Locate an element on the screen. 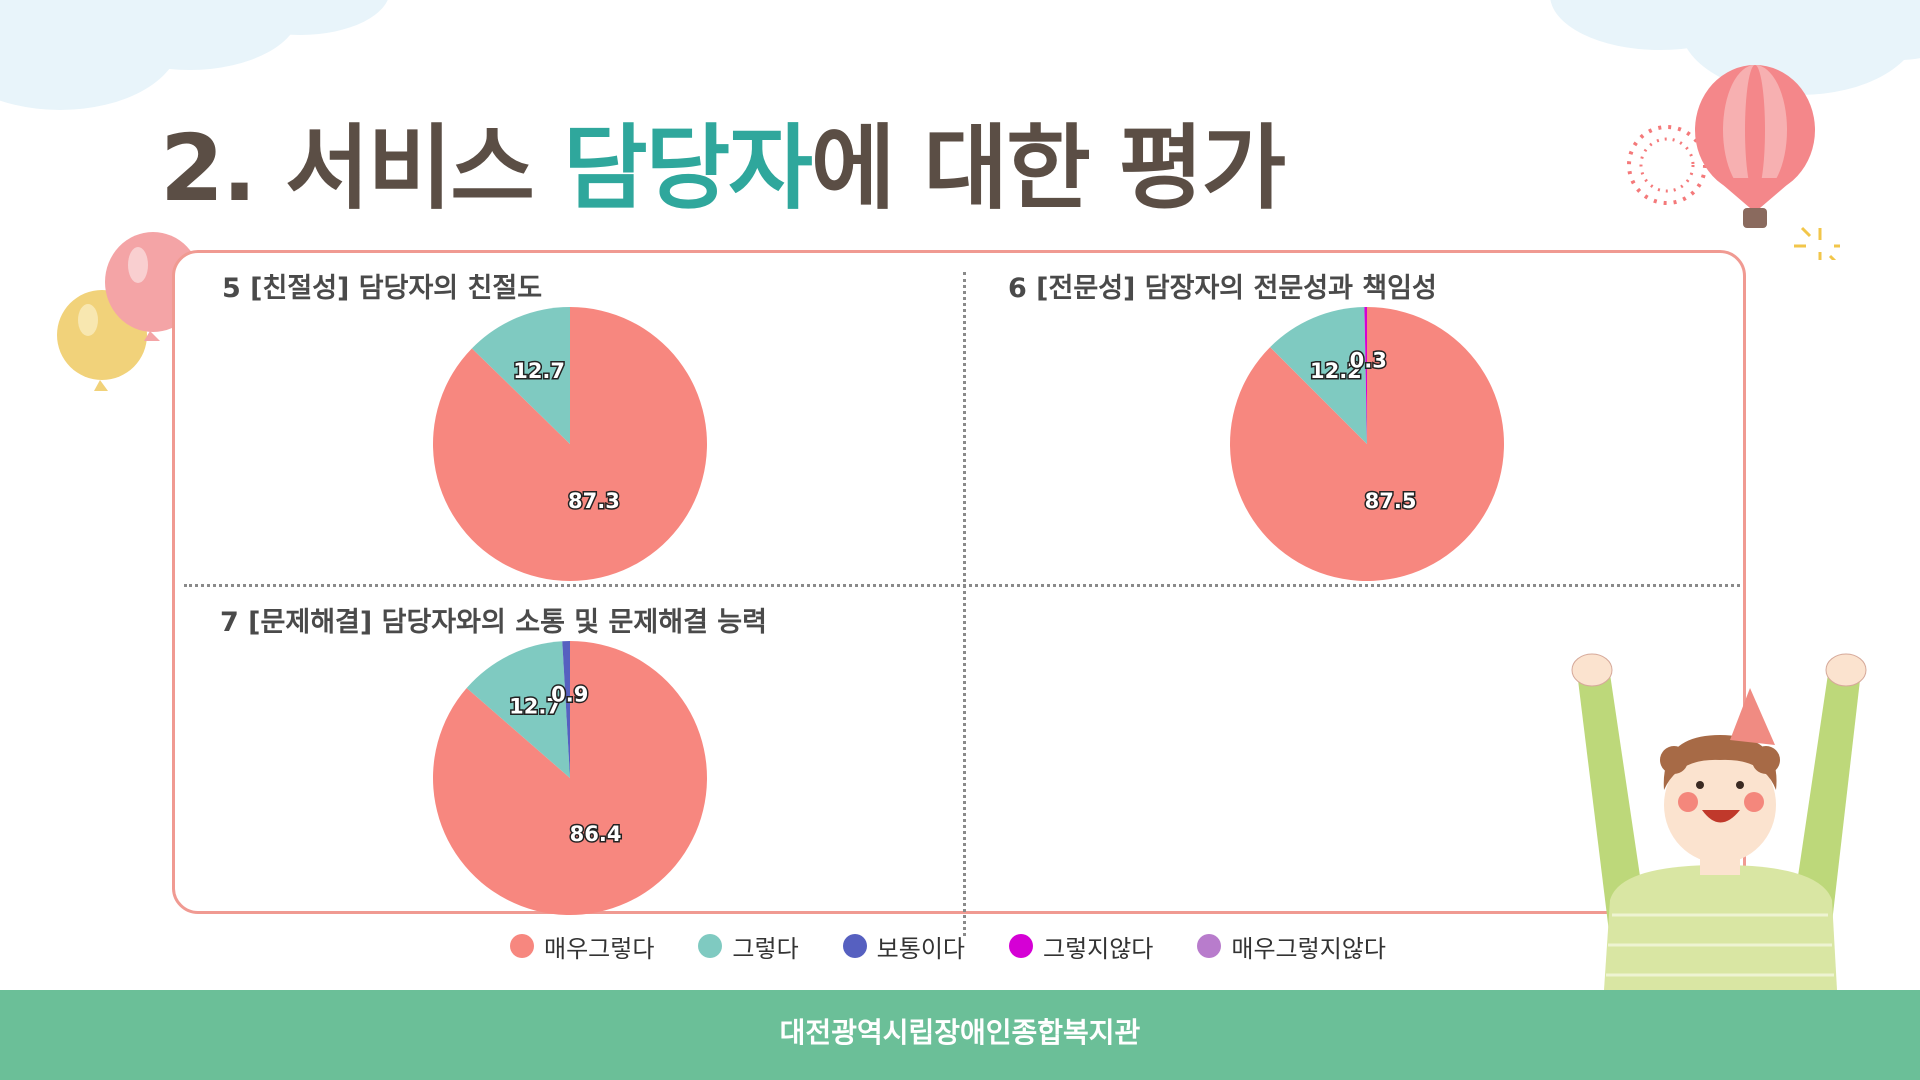  legend-item-1: 그렇다 is located at coordinates (748, 946).